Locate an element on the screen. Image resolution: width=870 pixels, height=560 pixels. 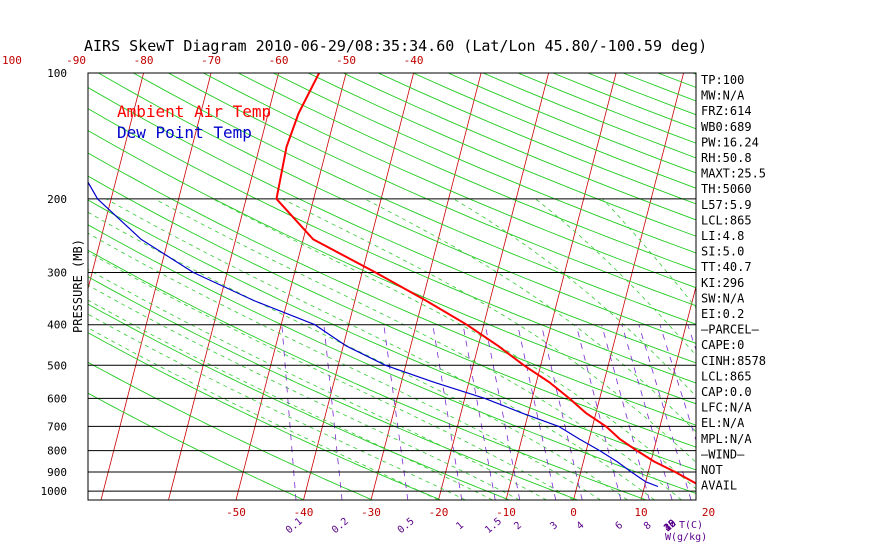
mixing-ratio-tick-label: 2 is located at coordinates (518, 526).